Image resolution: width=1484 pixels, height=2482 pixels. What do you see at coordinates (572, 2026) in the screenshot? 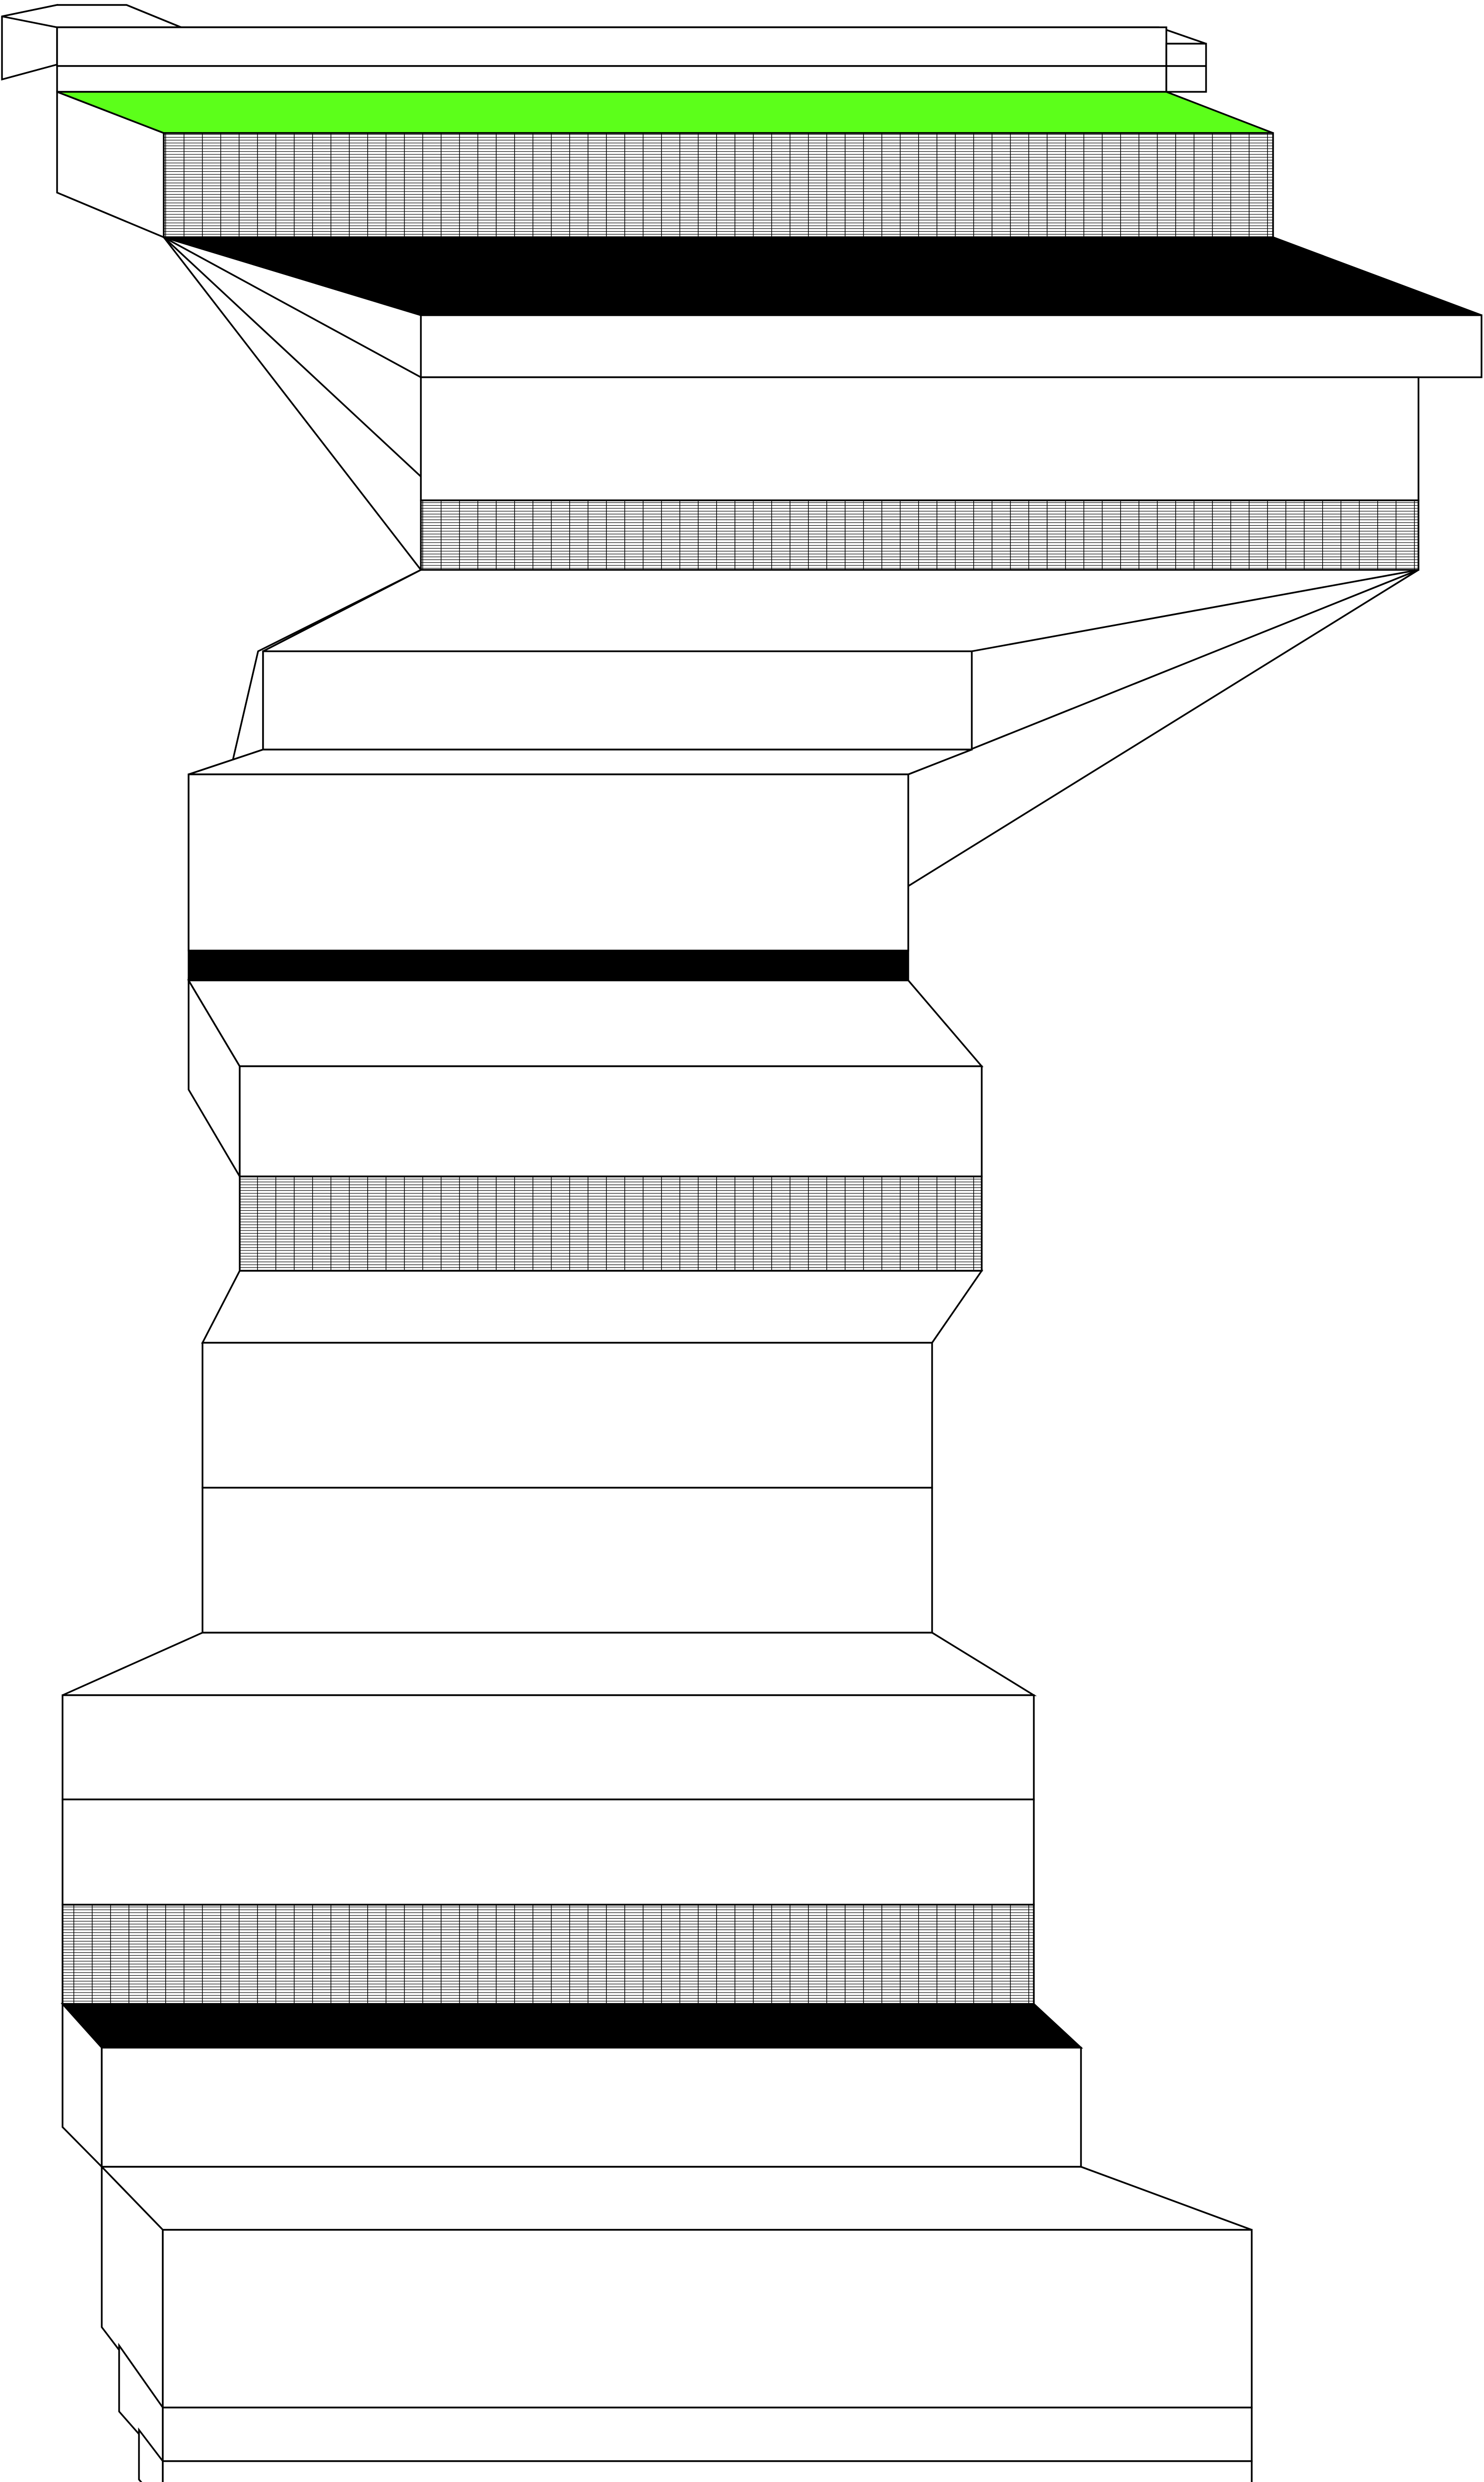
I see `lower-solid-band` at bounding box center [572, 2026].